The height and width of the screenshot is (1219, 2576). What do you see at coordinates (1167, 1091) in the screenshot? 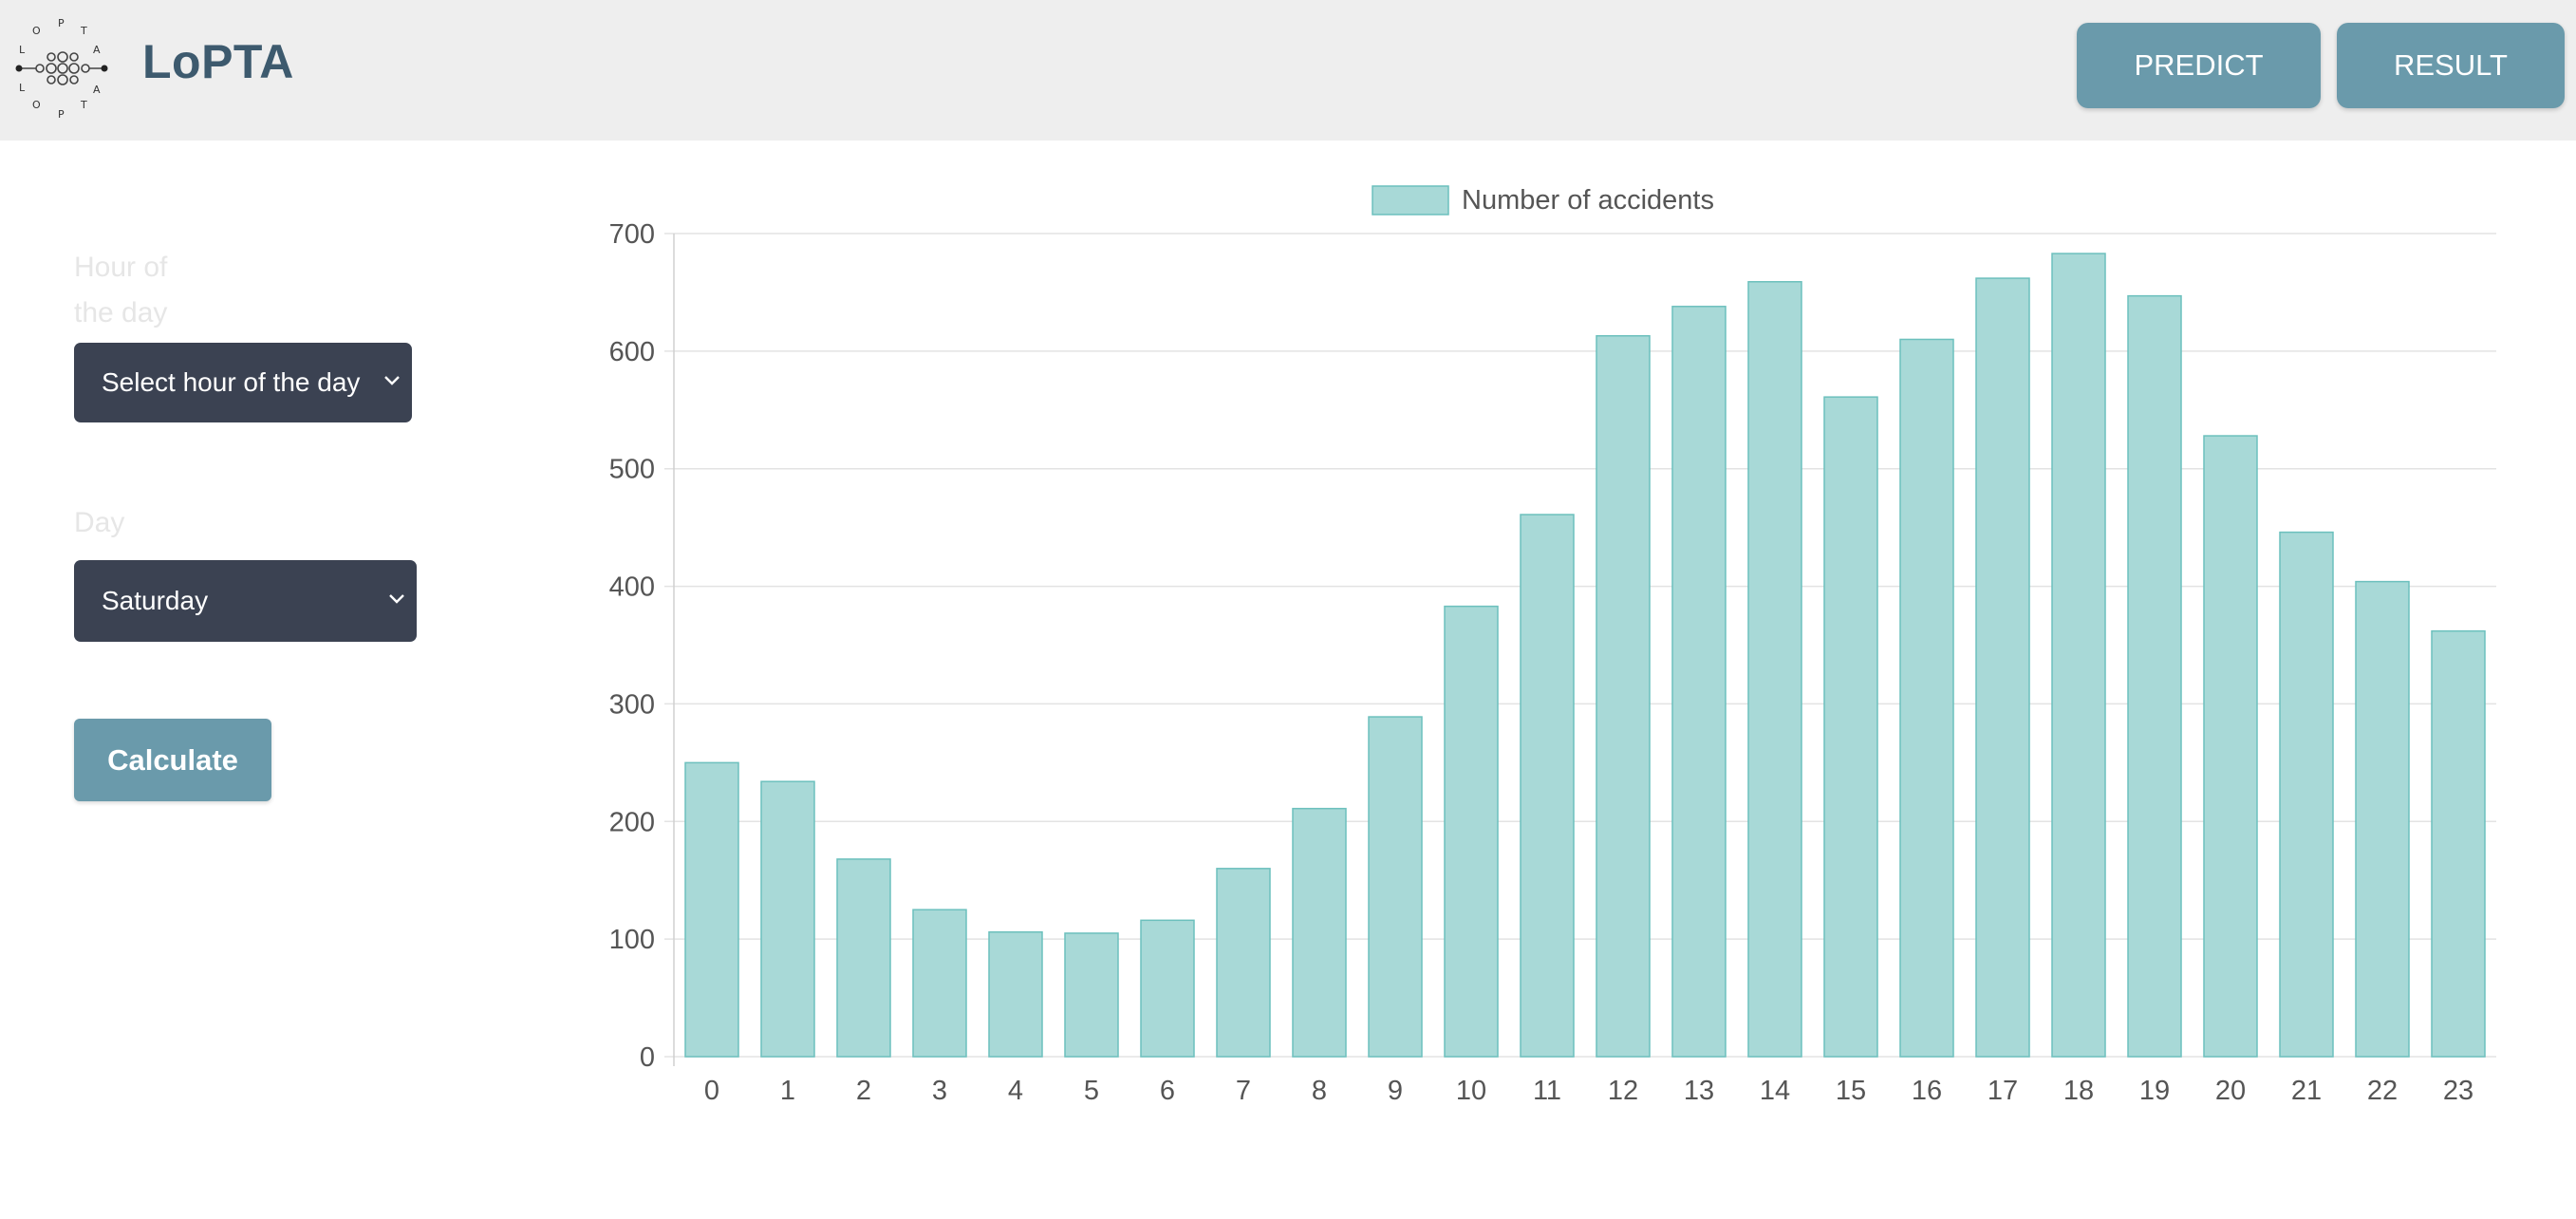
I see `x-tick-label: 6` at bounding box center [1167, 1091].